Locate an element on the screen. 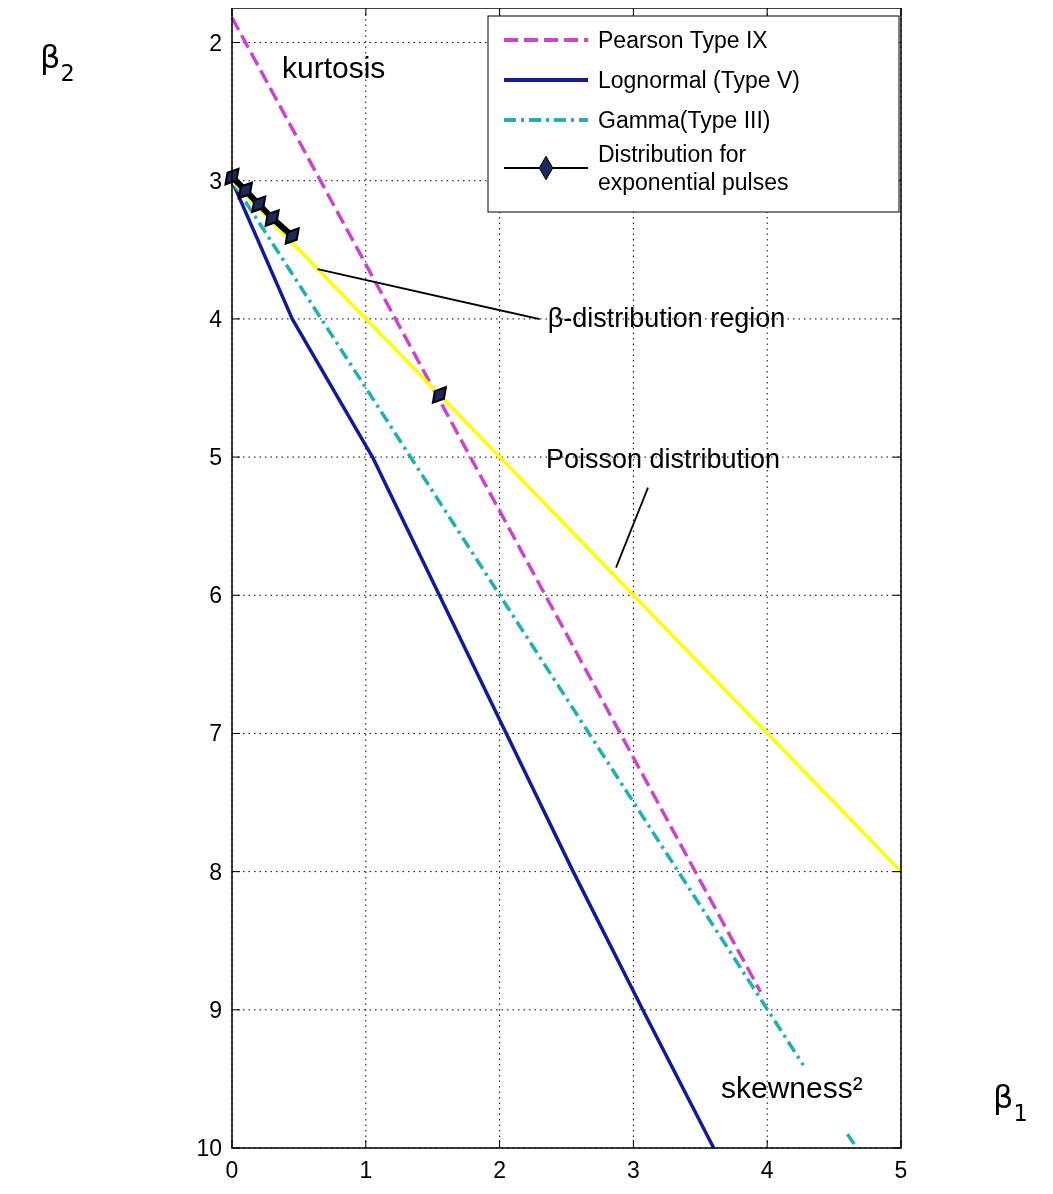 Image resolution: width=1053 pixels, height=1194 pixels. annotation: kurtosis is located at coordinates (334, 67).